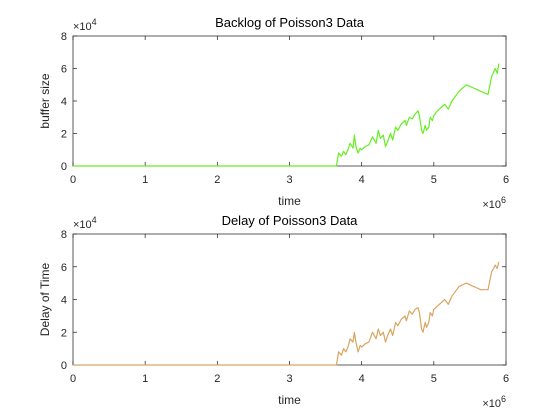  Describe the element at coordinates (45, 299) in the screenshot. I see `y-axis-label: Delay of Time` at that location.